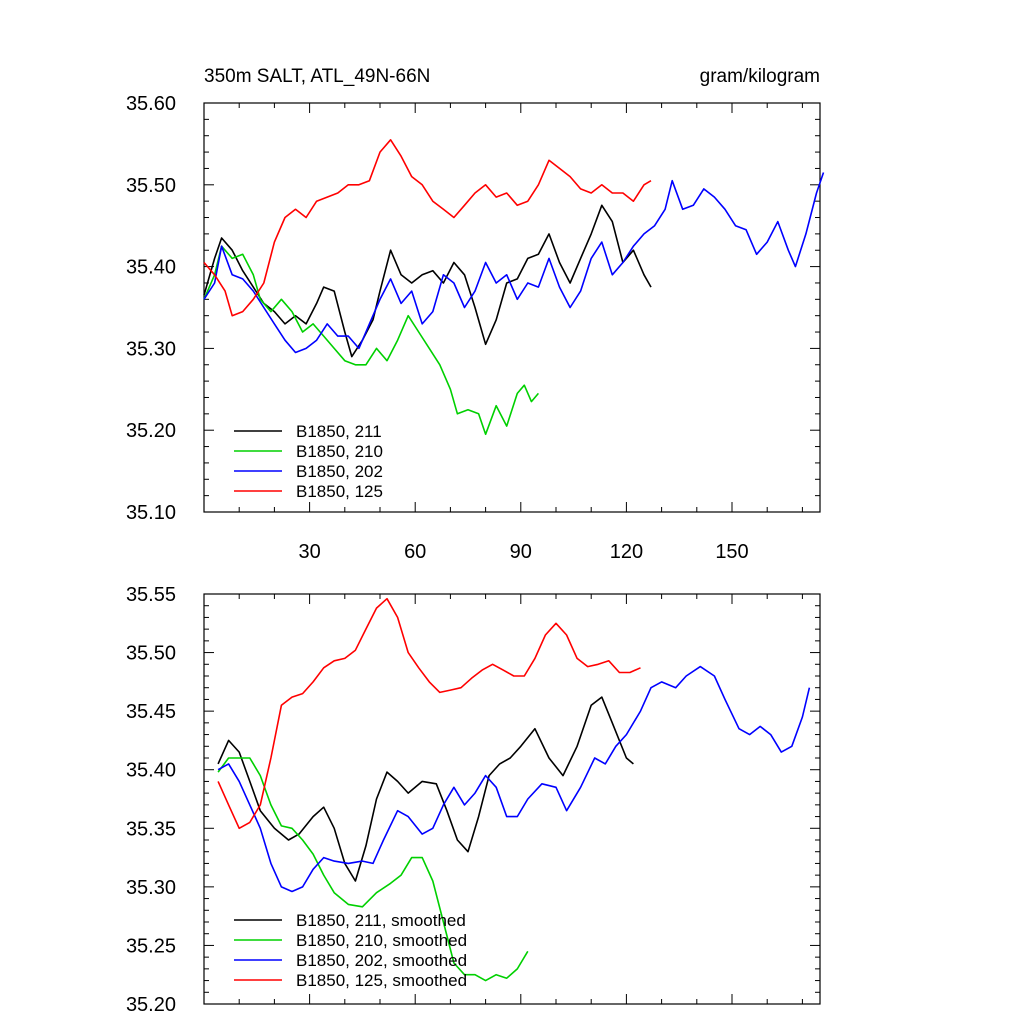 Image resolution: width=1024 pixels, height=1024 pixels. What do you see at coordinates (151, 946) in the screenshot?
I see `y-tick-label: 35.25` at bounding box center [151, 946].